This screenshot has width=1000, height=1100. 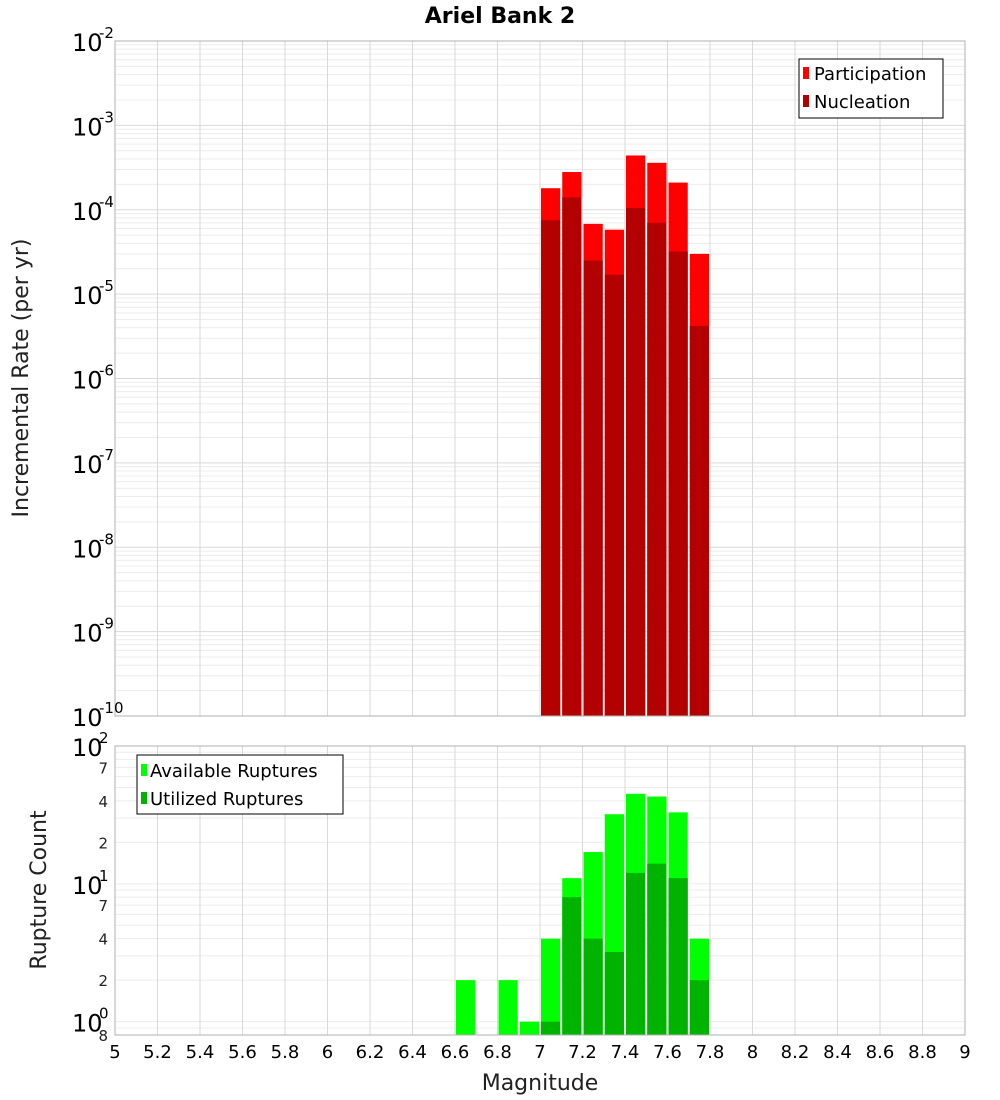 What do you see at coordinates (795, 1052) in the screenshot?
I see `x-tick-label: 8.2` at bounding box center [795, 1052].